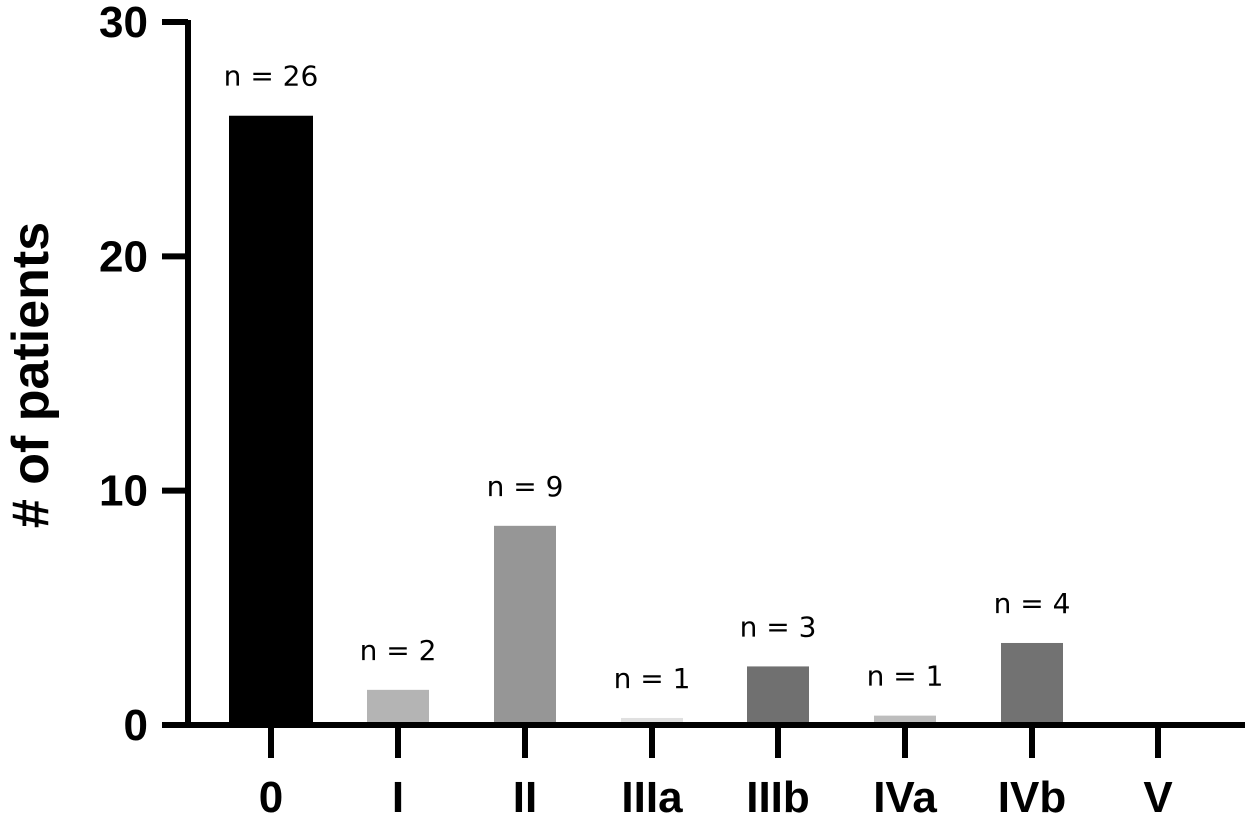 Image resolution: width=1250 pixels, height=818 pixels. I want to click on bar-iiia, so click(652, 721).